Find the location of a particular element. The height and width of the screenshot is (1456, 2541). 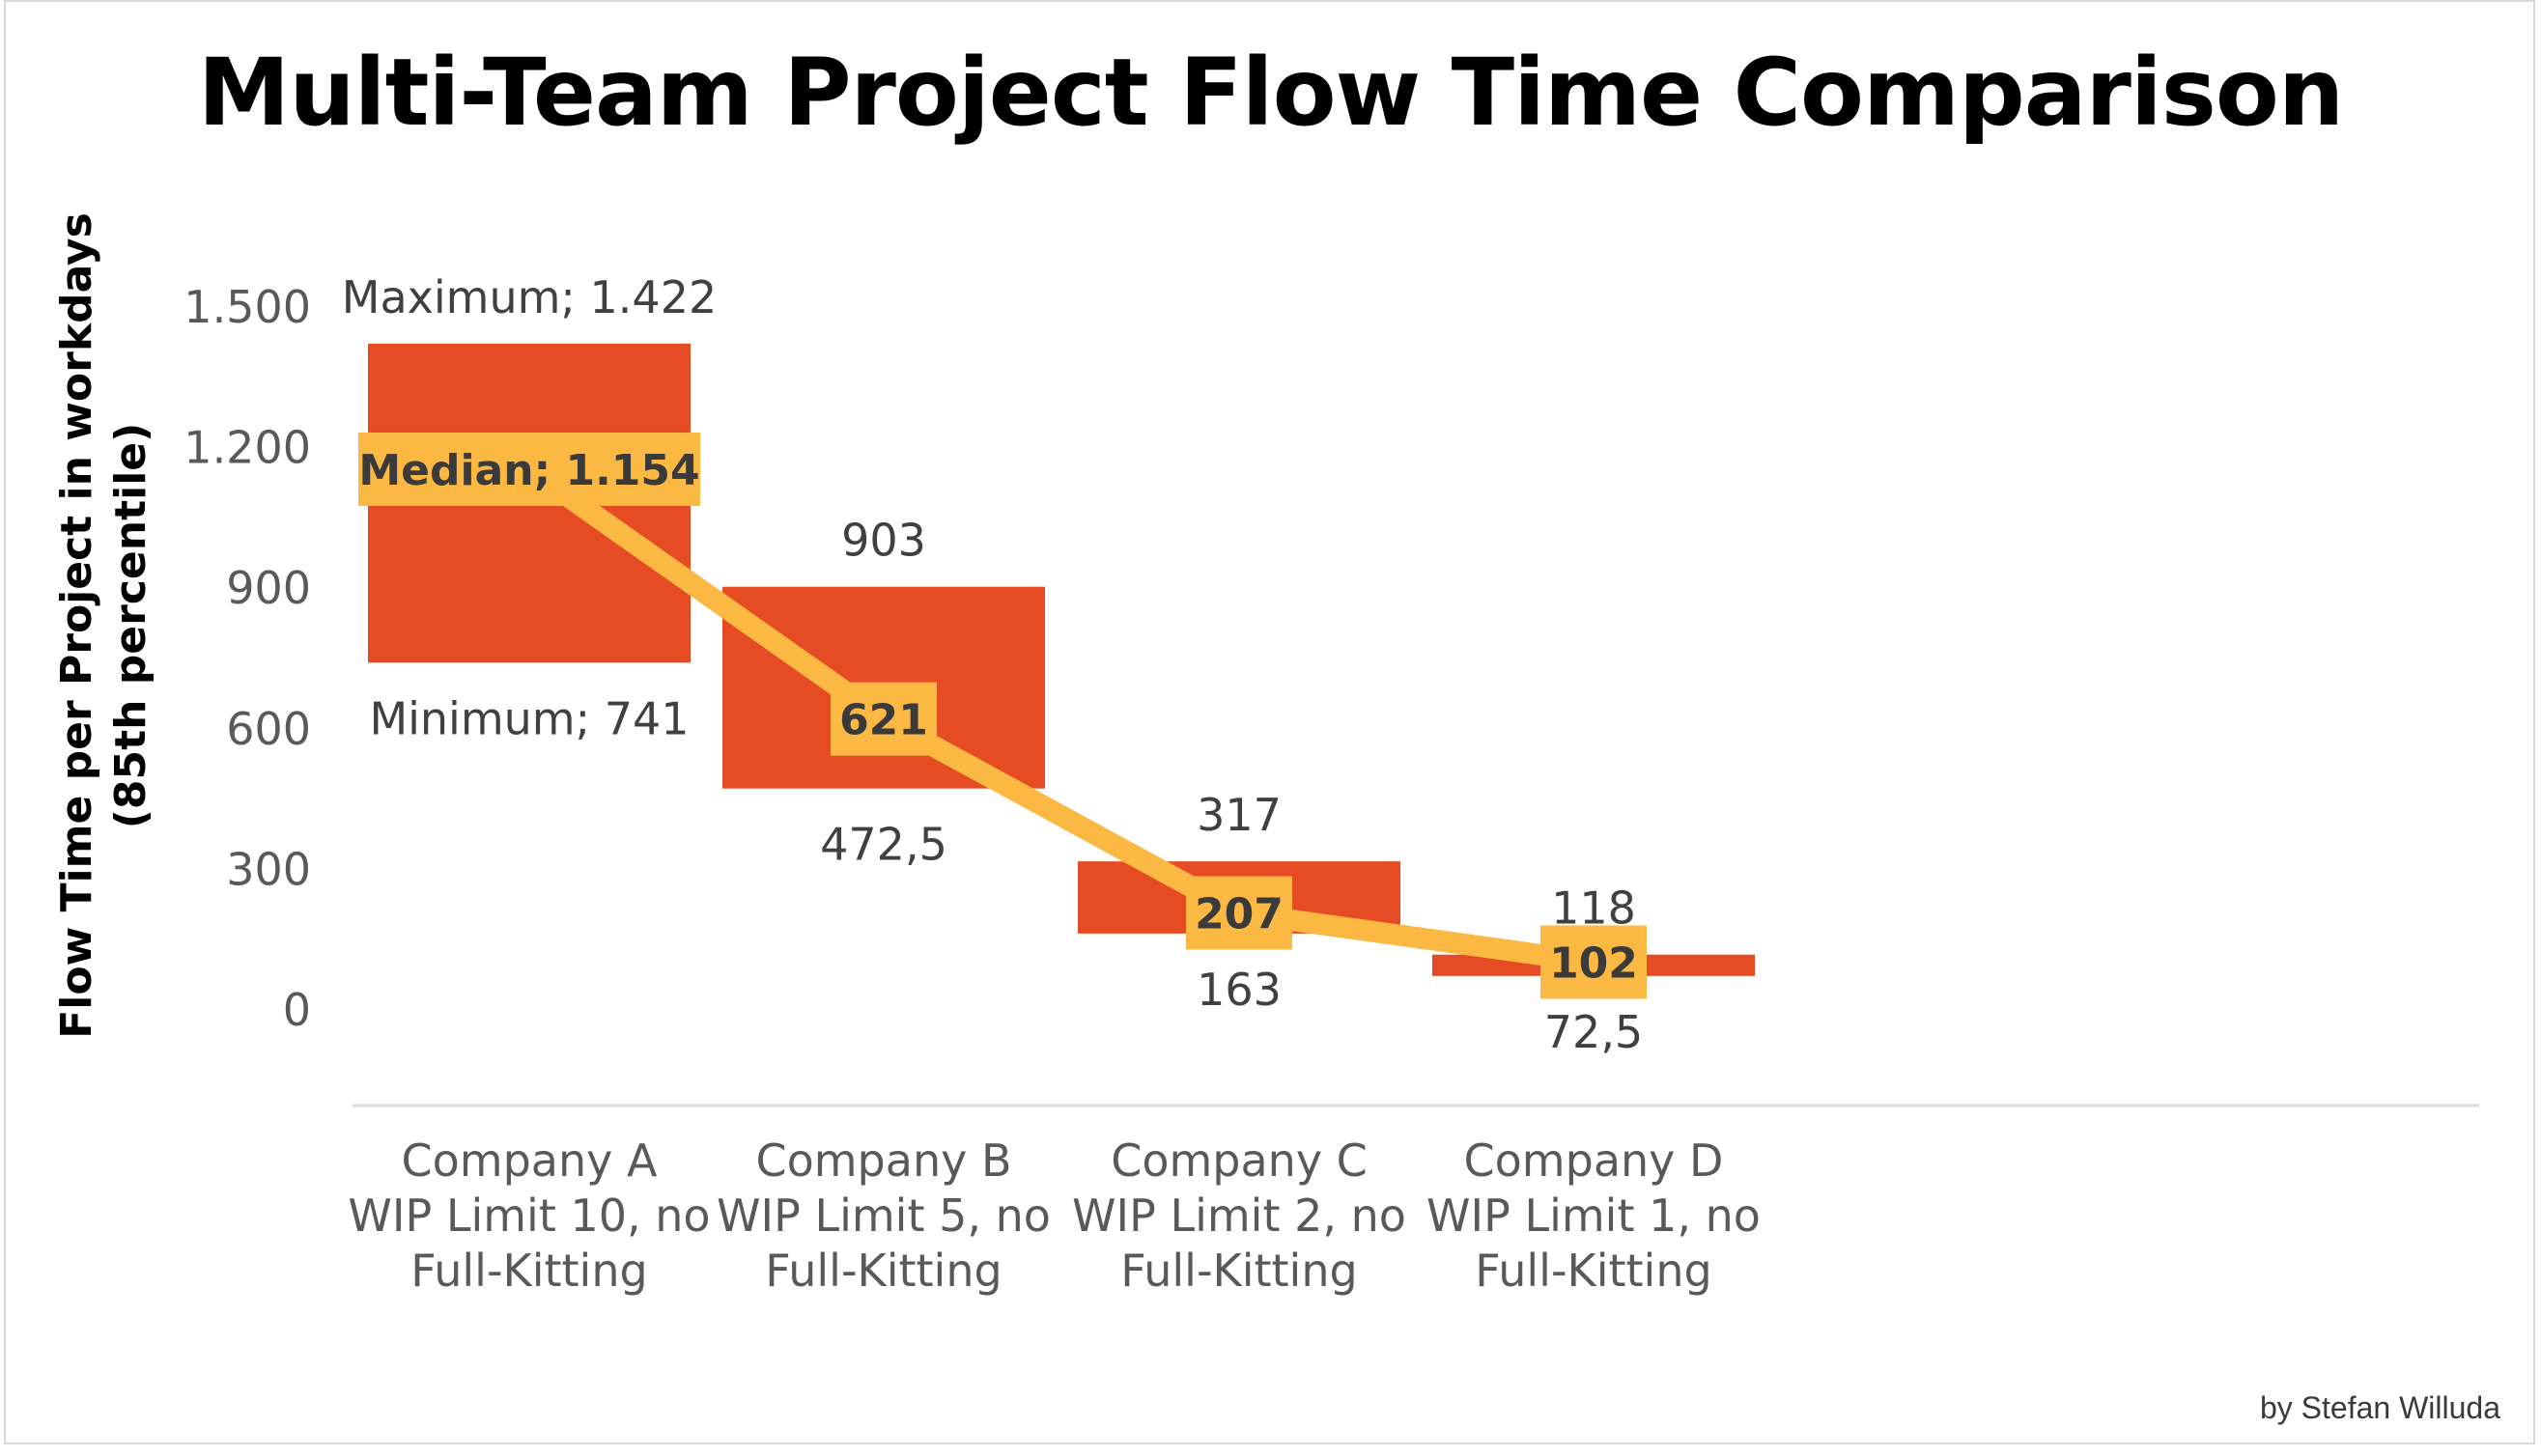

min-label: 72,5 is located at coordinates (1594, 1032).